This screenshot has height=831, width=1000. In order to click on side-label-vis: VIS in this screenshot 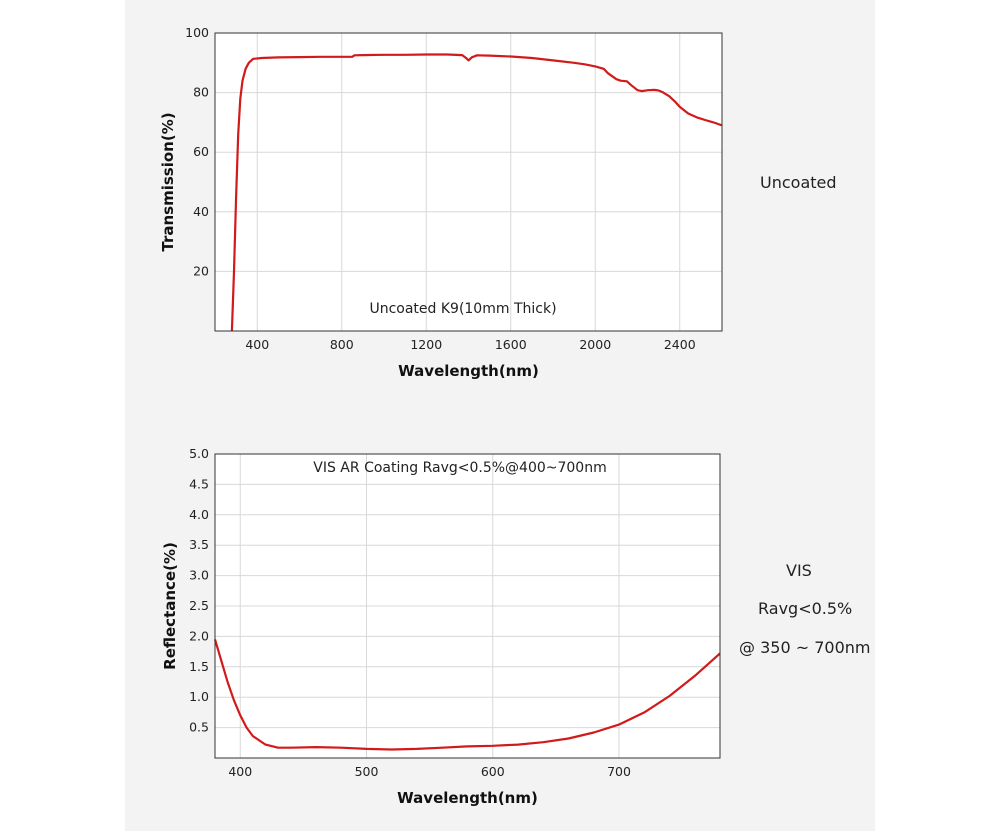, I will do `click(799, 570)`.